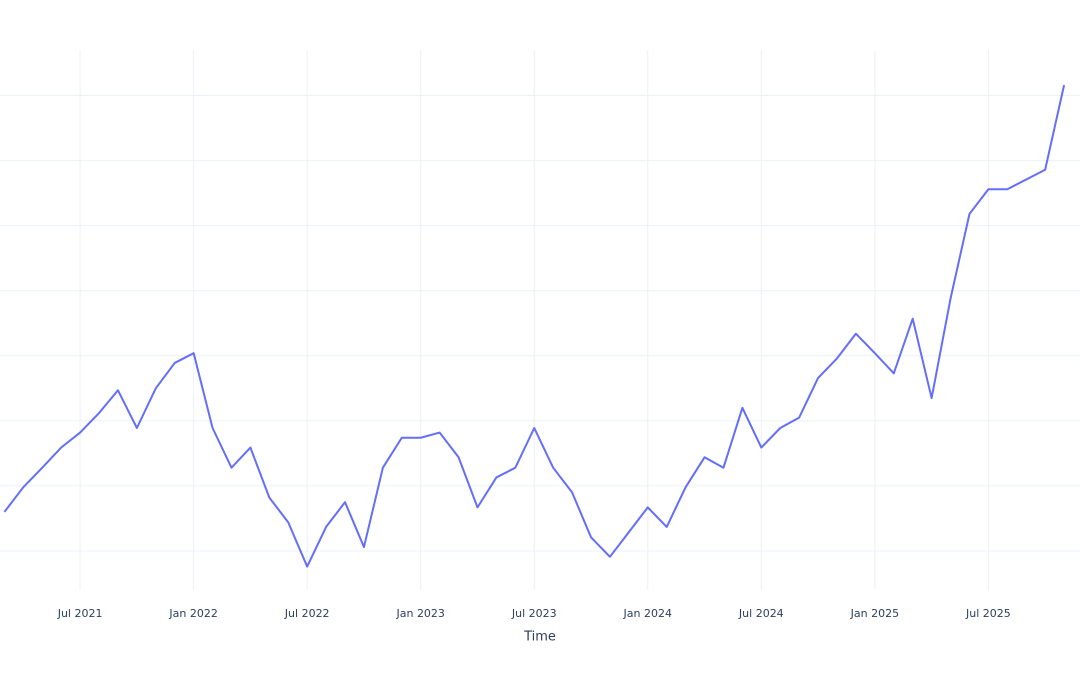  Describe the element at coordinates (539, 637) in the screenshot. I see `x-axis-title: Time` at that location.